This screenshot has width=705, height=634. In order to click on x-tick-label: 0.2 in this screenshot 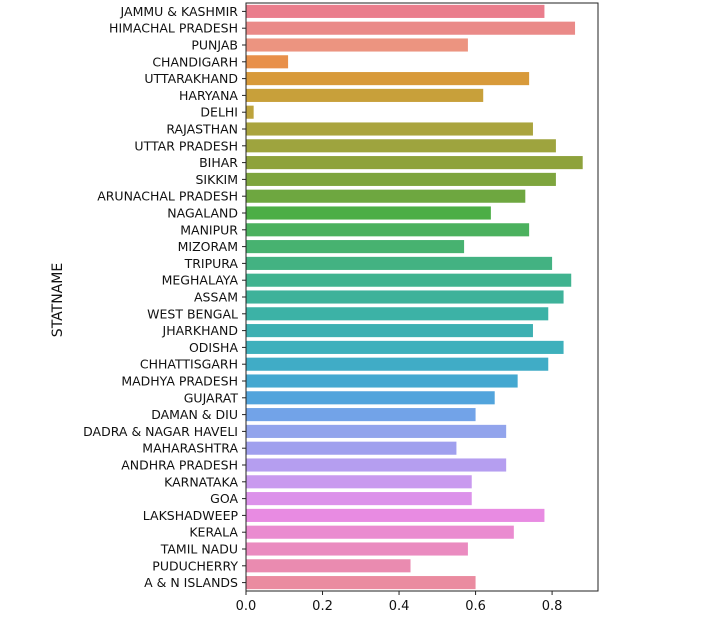, I will do `click(322, 606)`.